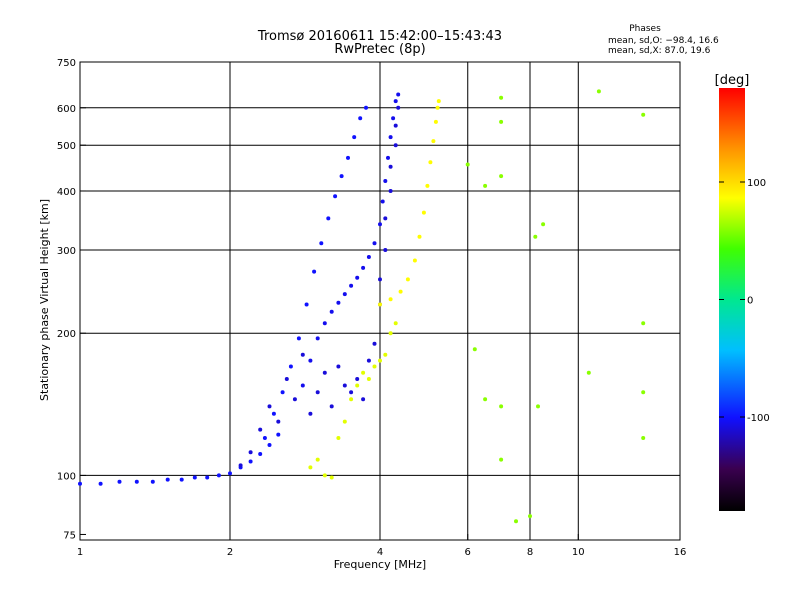  Describe the element at coordinates (659, 51) in the screenshot. I see `stats-x-mode: mean, sd,X: 87.0, 19.6` at that location.